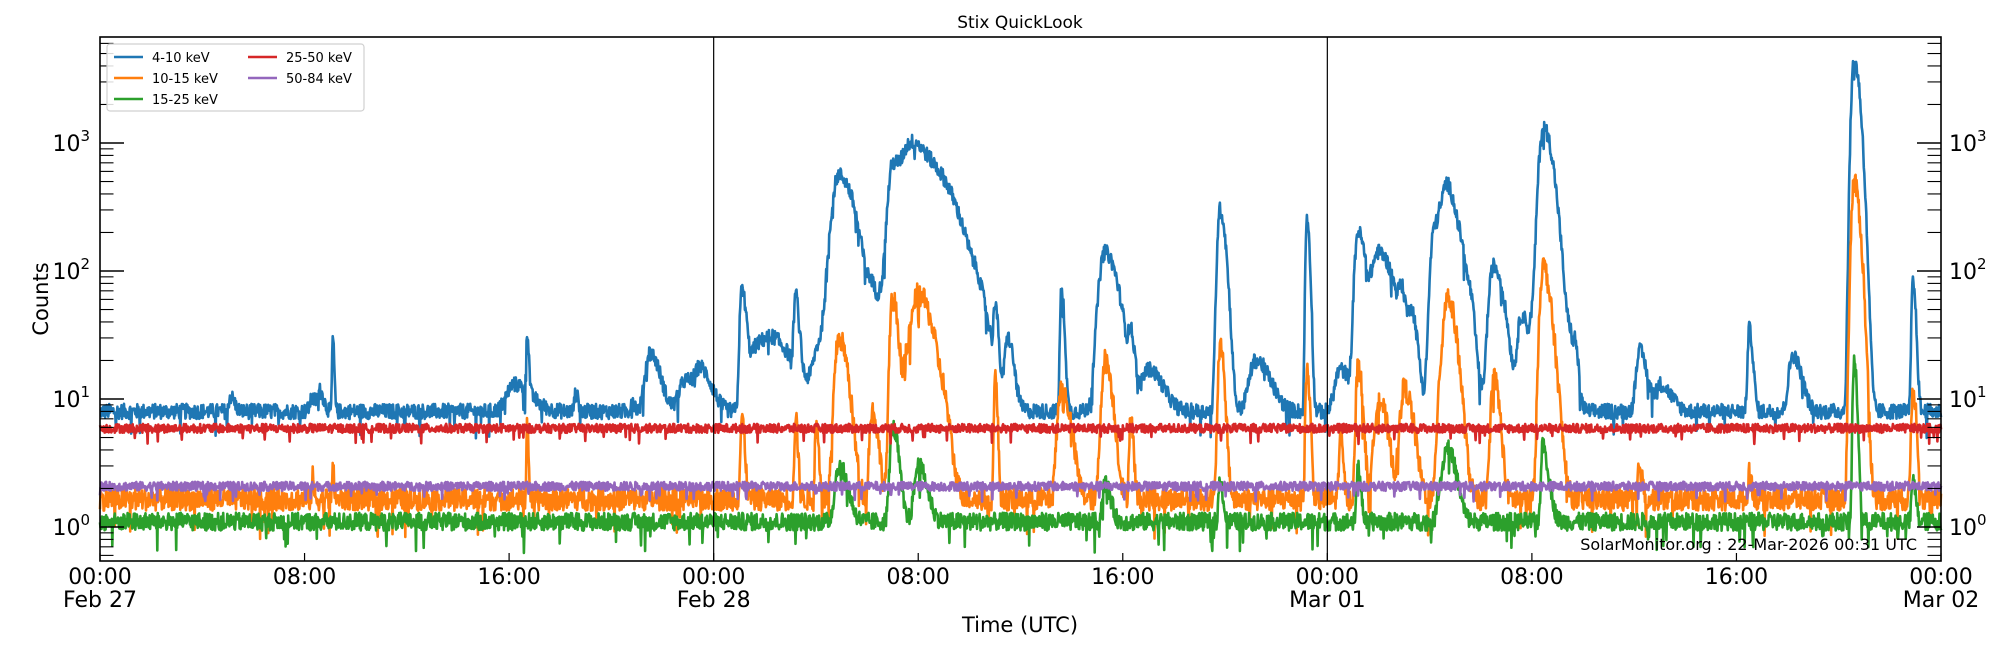 The height and width of the screenshot is (650, 2000). Describe the element at coordinates (714, 600) in the screenshot. I see `x-tick-date-label: Feb 28` at that location.